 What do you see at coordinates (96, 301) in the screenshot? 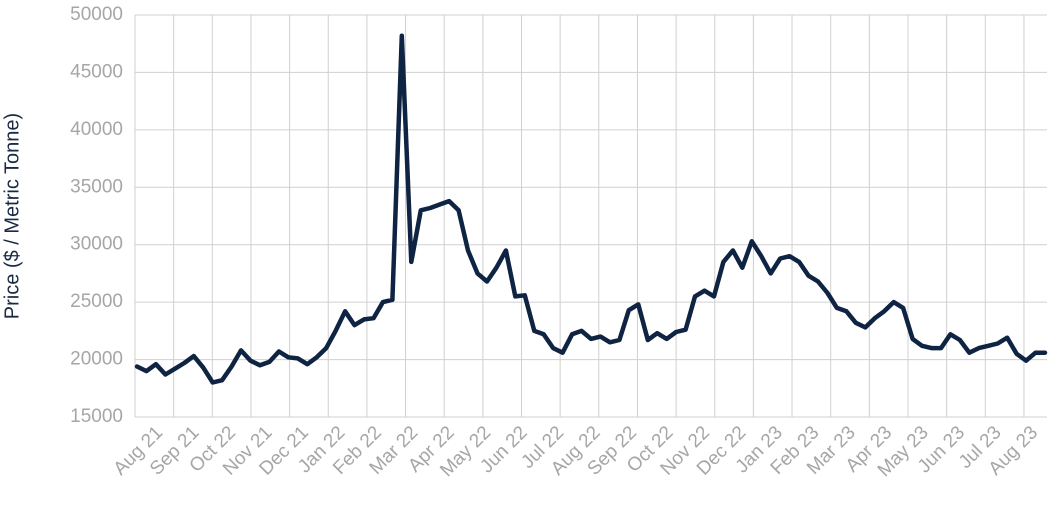
I see `y-tick-label: 25000` at bounding box center [96, 301].